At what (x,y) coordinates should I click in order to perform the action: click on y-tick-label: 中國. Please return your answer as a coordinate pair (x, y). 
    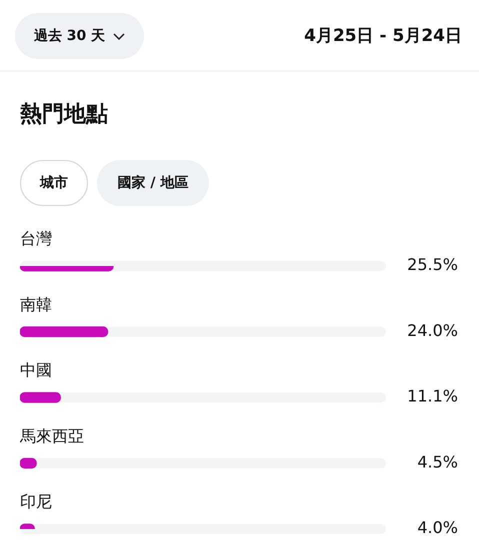
    Looking at the image, I should click on (36, 370).